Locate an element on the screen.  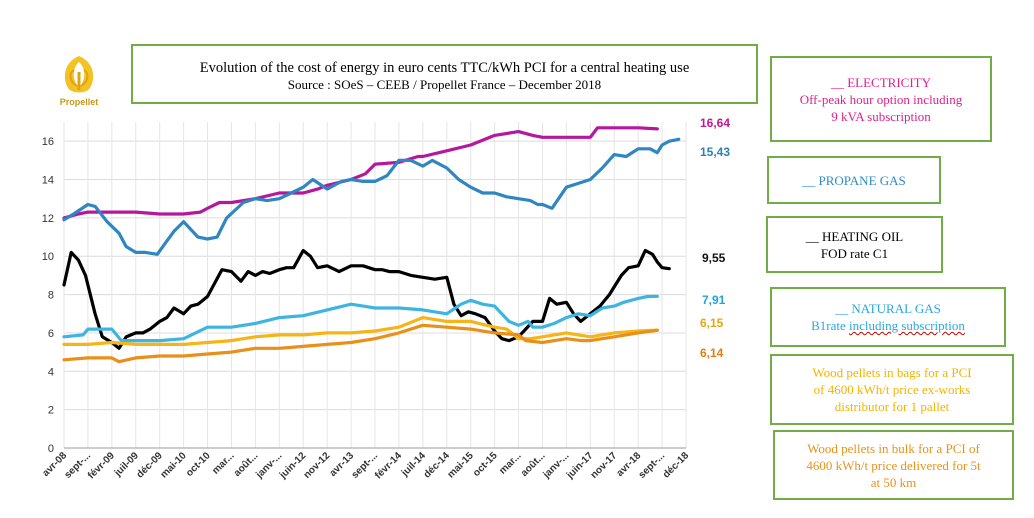
legend-bags-line2: of 4600 kWh/t price ex-works is located at coordinates (892, 389).